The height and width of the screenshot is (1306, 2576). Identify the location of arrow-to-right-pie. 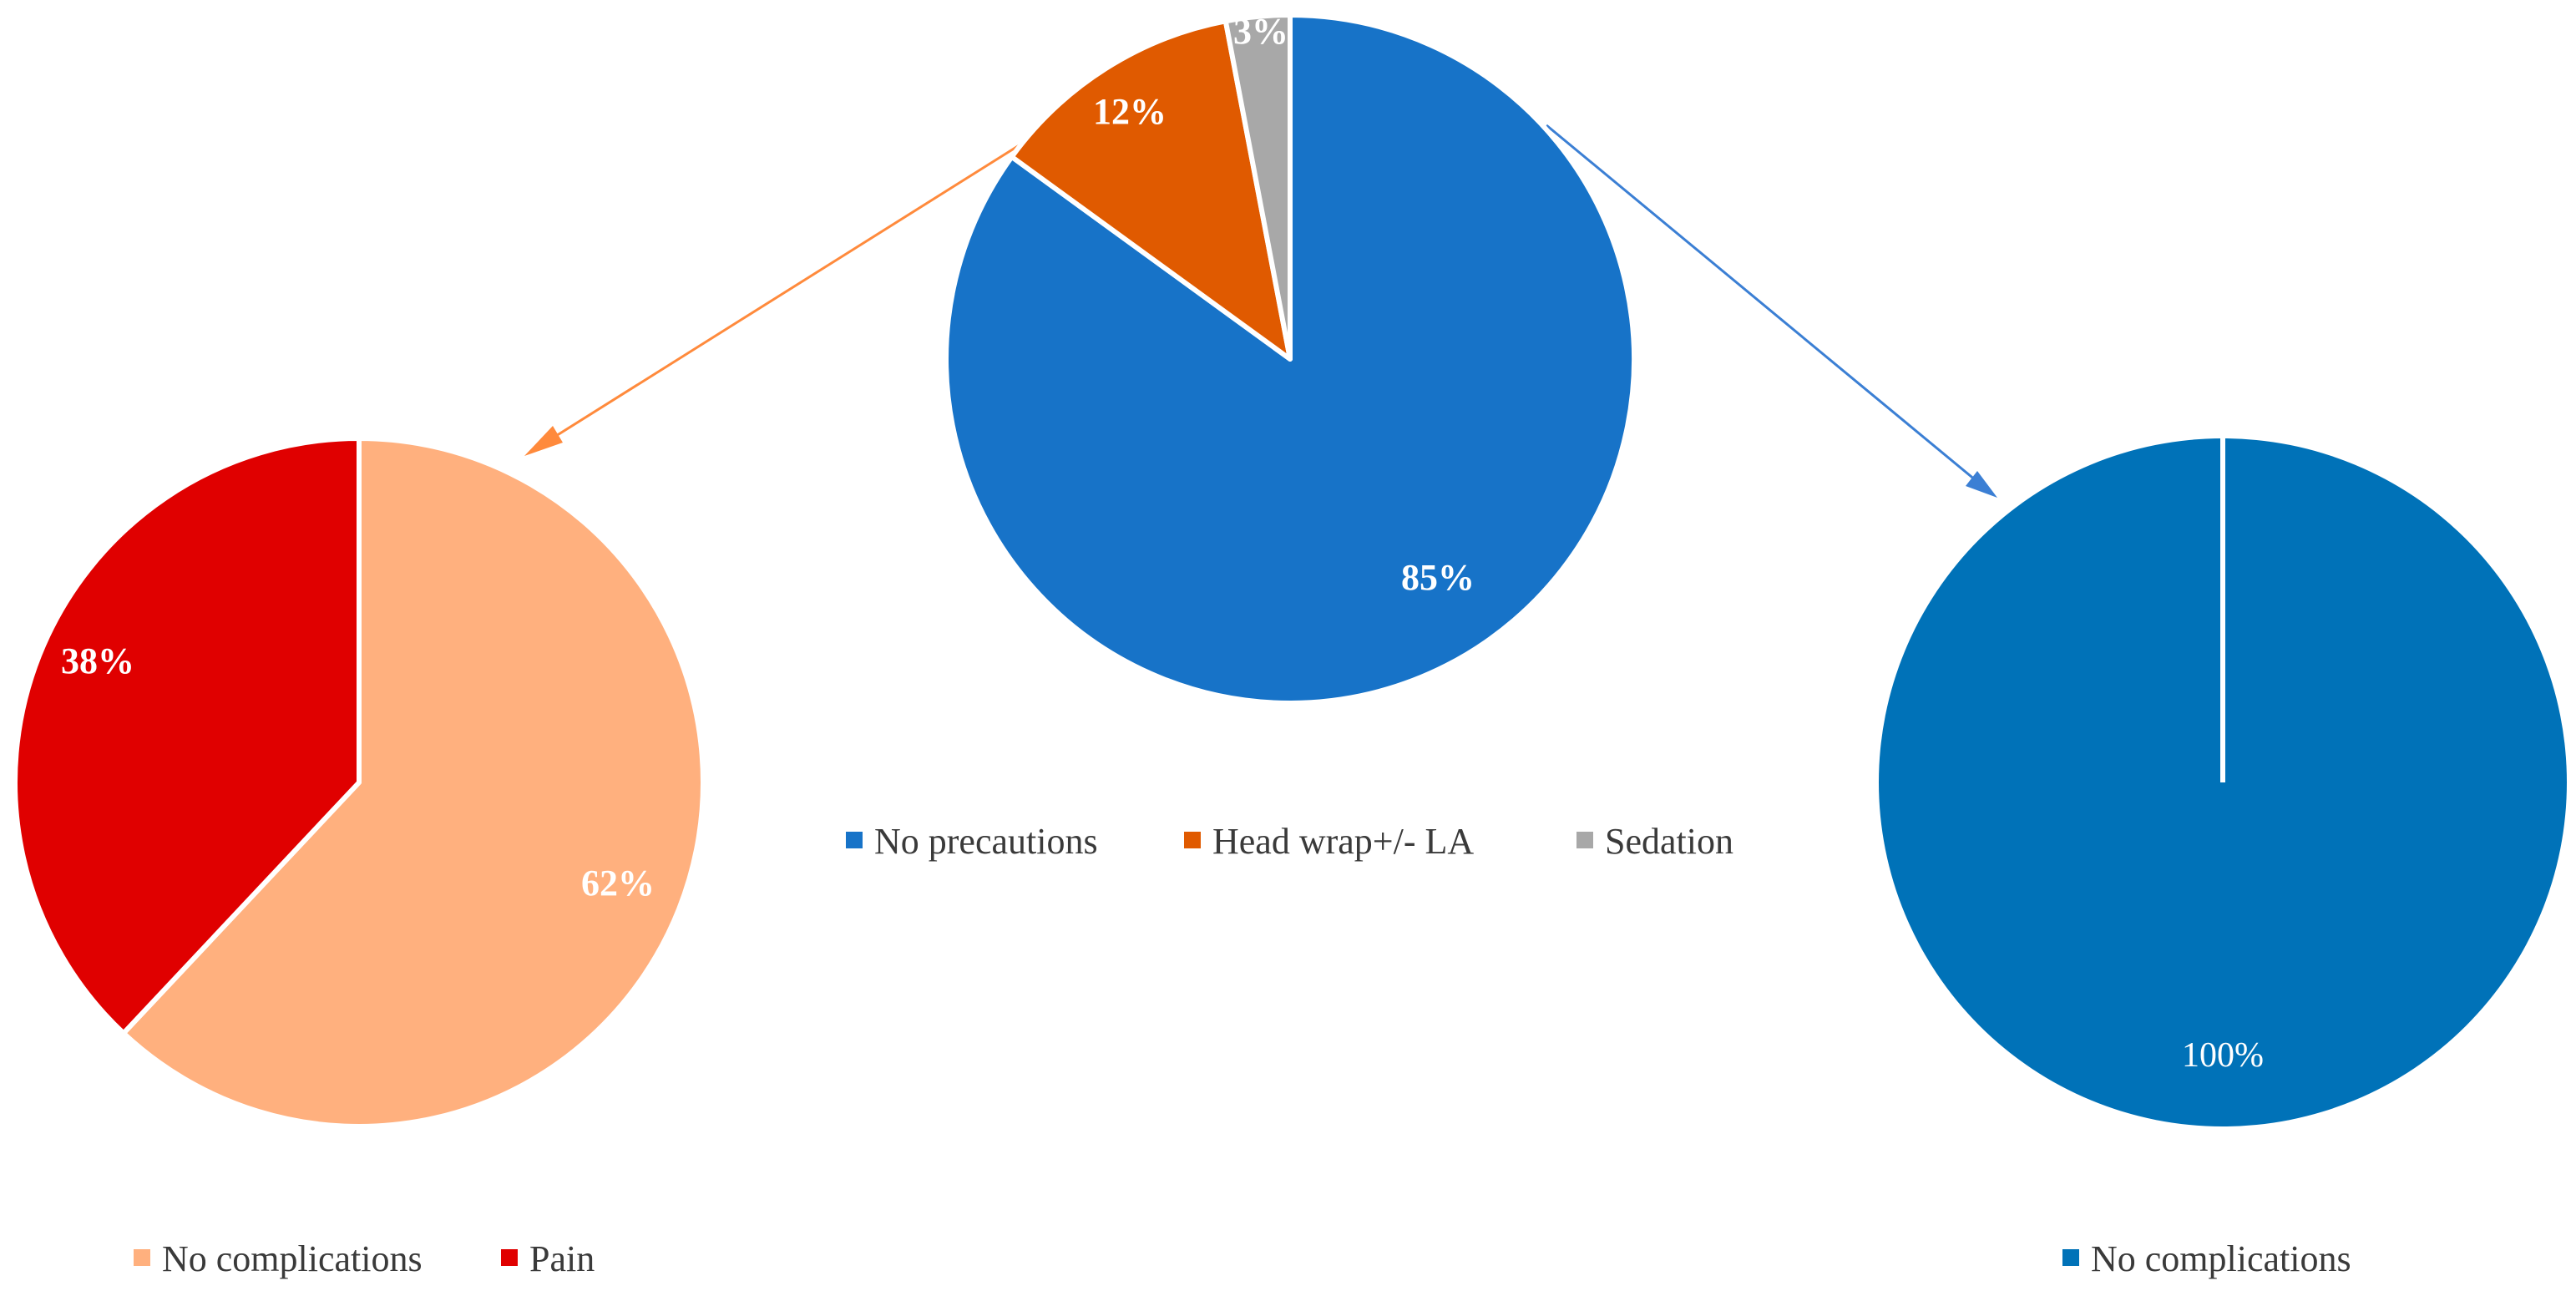
(1766, 307).